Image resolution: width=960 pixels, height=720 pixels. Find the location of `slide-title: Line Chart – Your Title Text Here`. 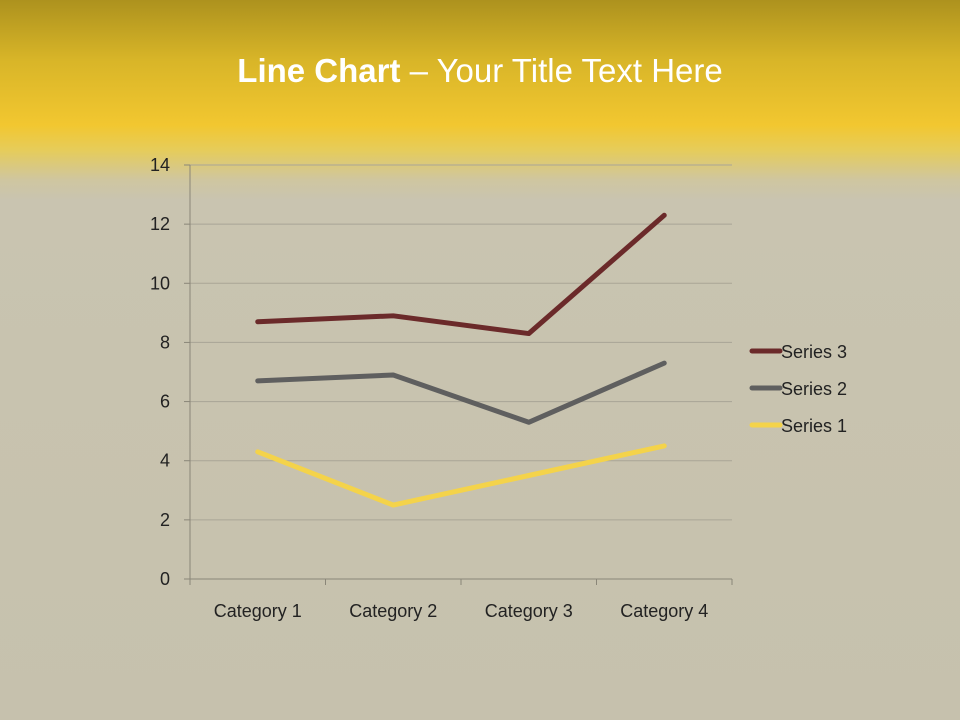

slide-title: Line Chart – Your Title Text Here is located at coordinates (480, 71).